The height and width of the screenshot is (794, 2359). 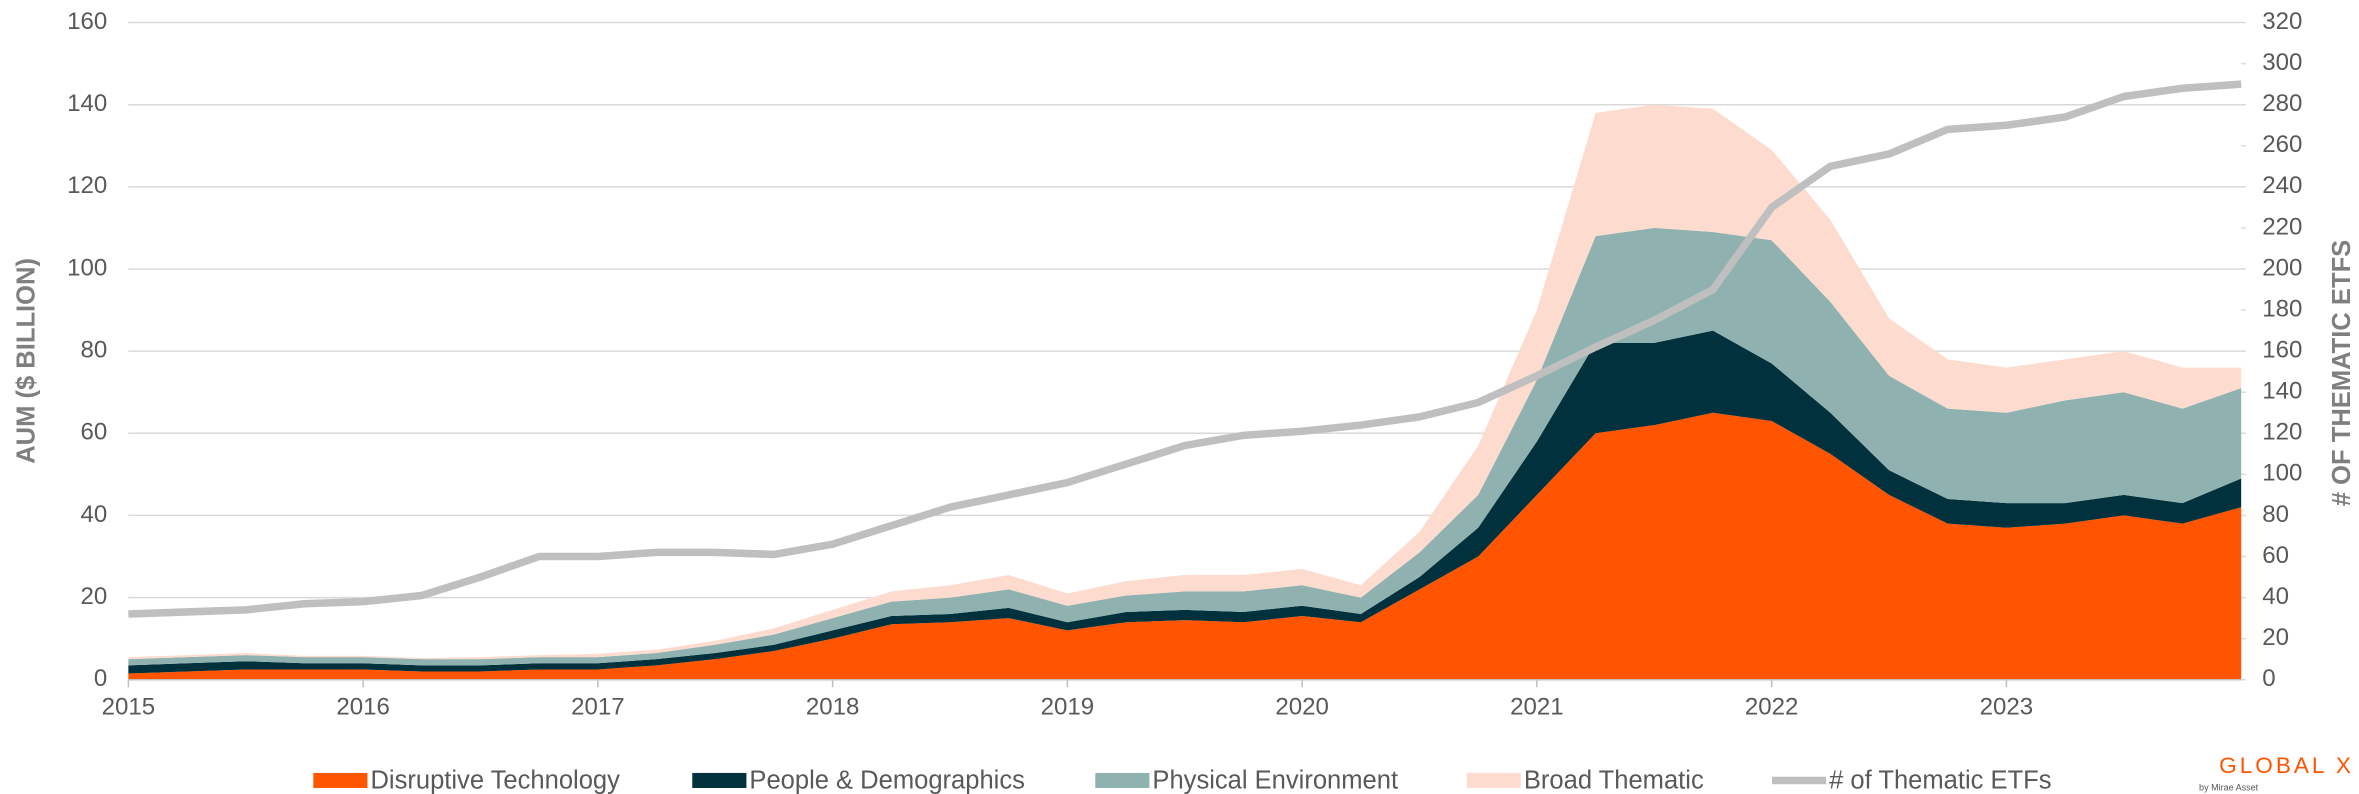 What do you see at coordinates (94, 432) in the screenshot?
I see `y-tick-label: 60` at bounding box center [94, 432].